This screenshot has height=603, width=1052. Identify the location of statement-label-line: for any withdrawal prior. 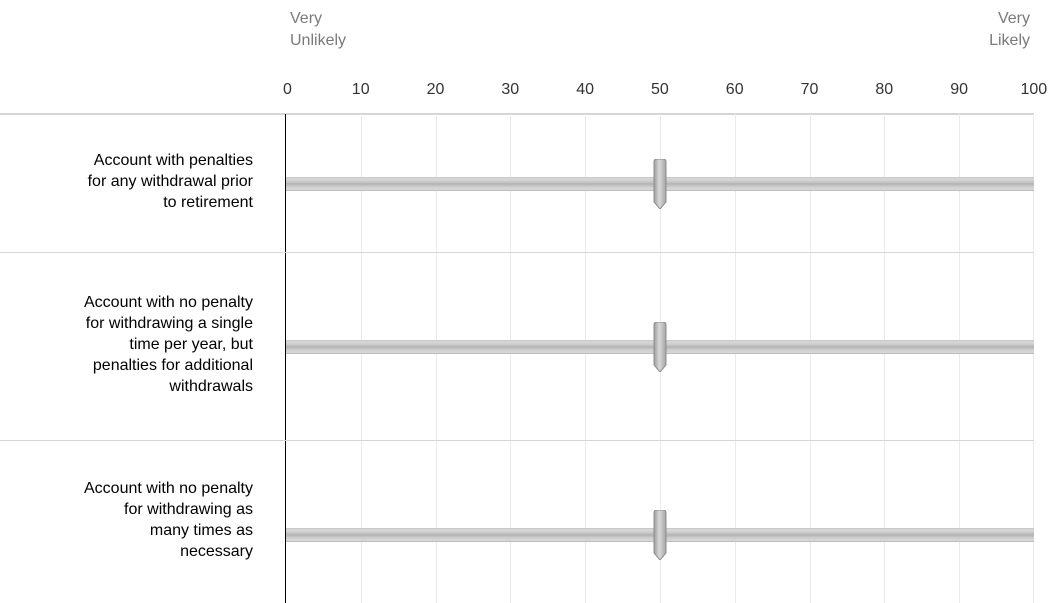
(170, 181).